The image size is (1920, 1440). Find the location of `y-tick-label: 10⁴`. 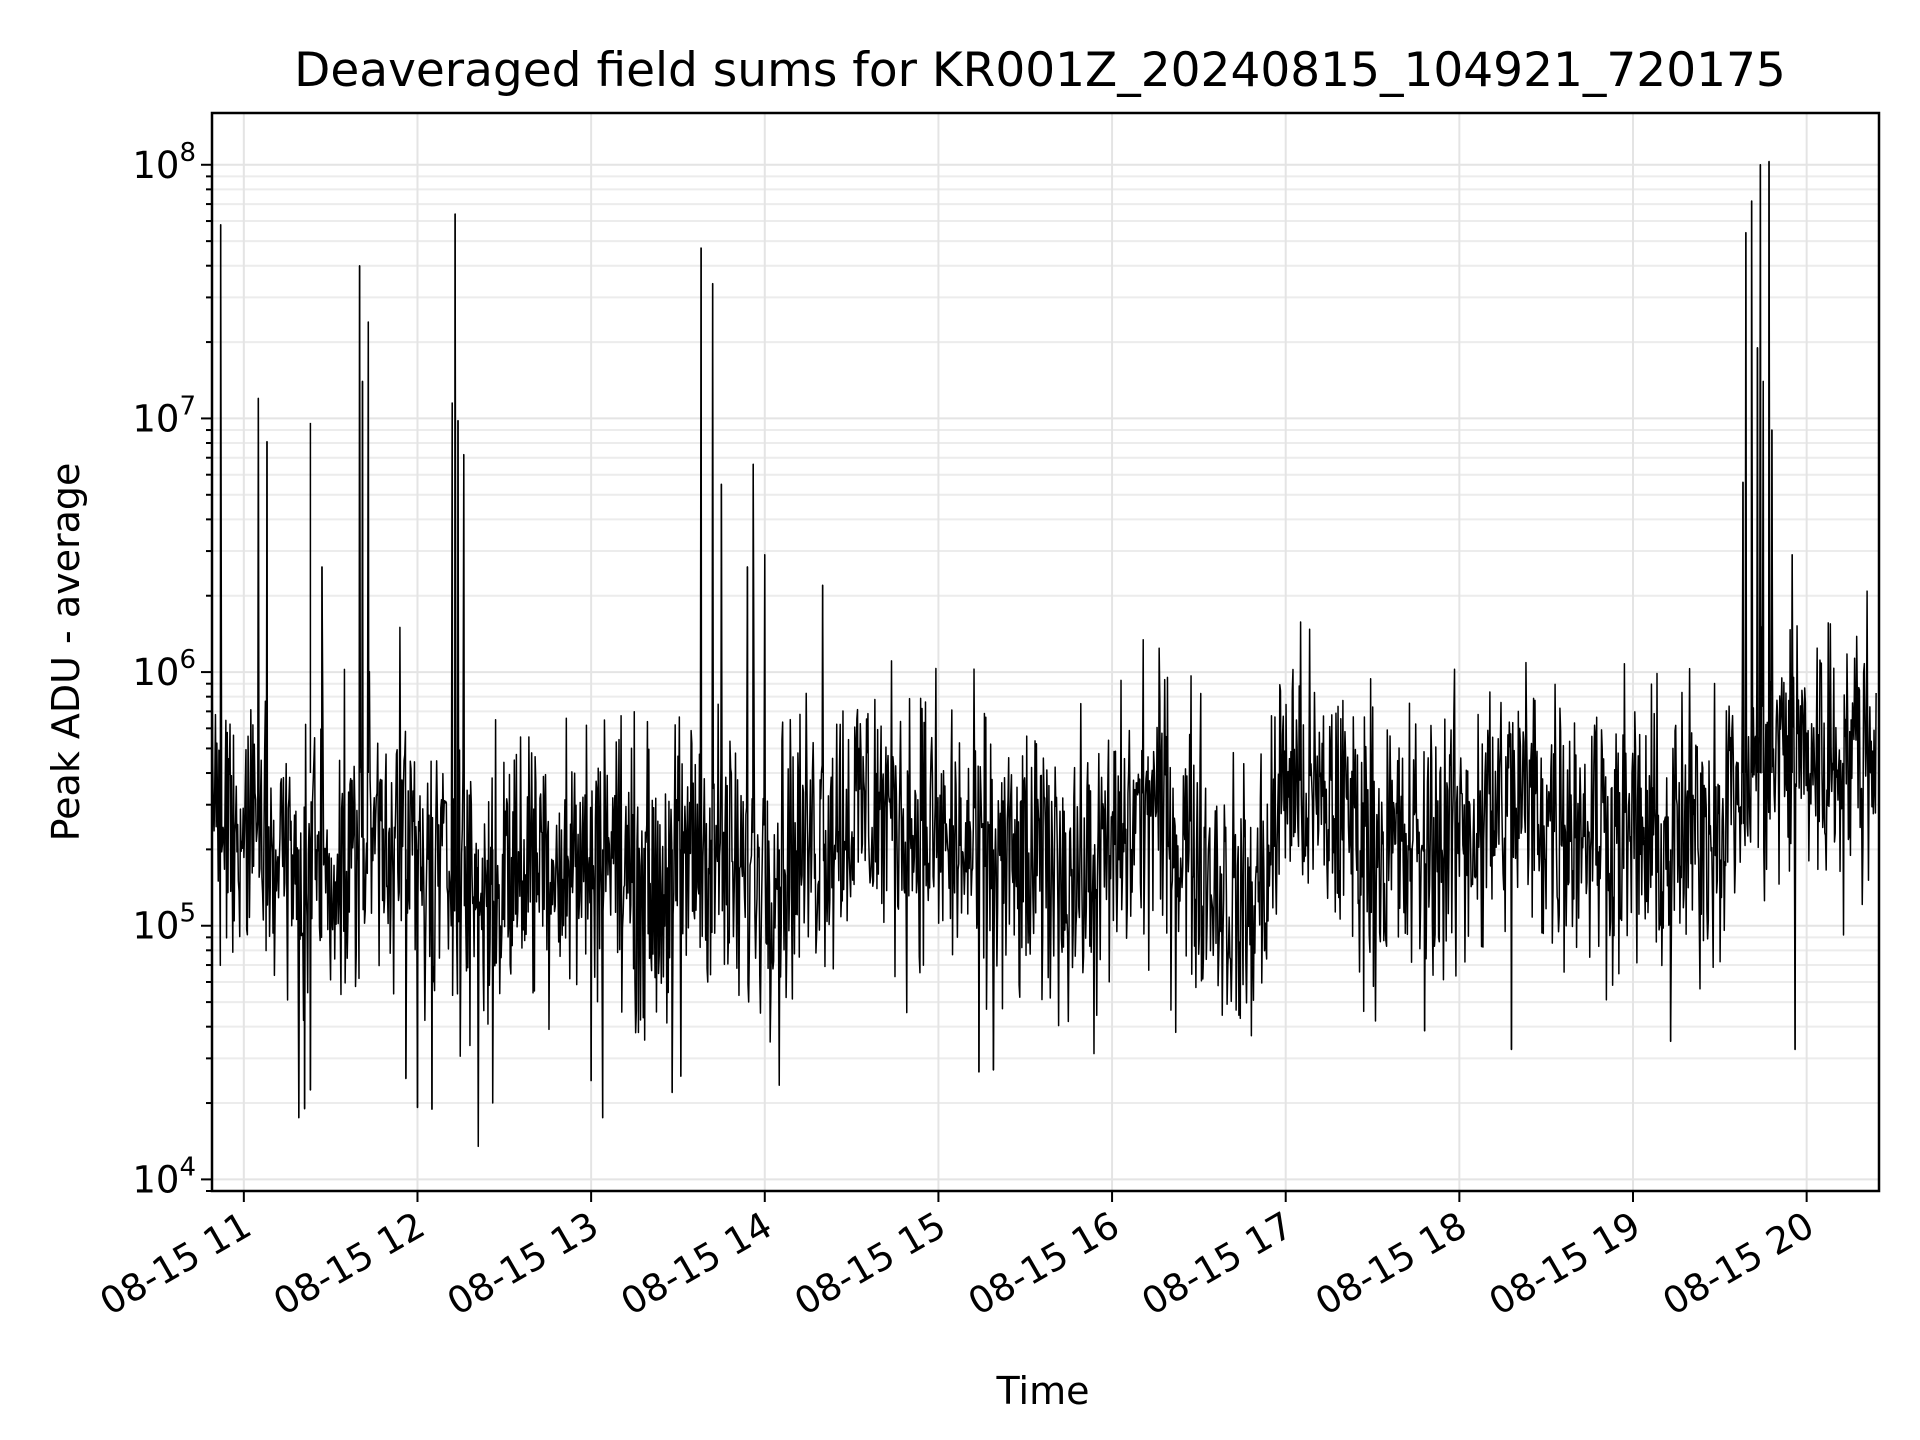

y-tick-label: 10⁴ is located at coordinates (164, 1176).